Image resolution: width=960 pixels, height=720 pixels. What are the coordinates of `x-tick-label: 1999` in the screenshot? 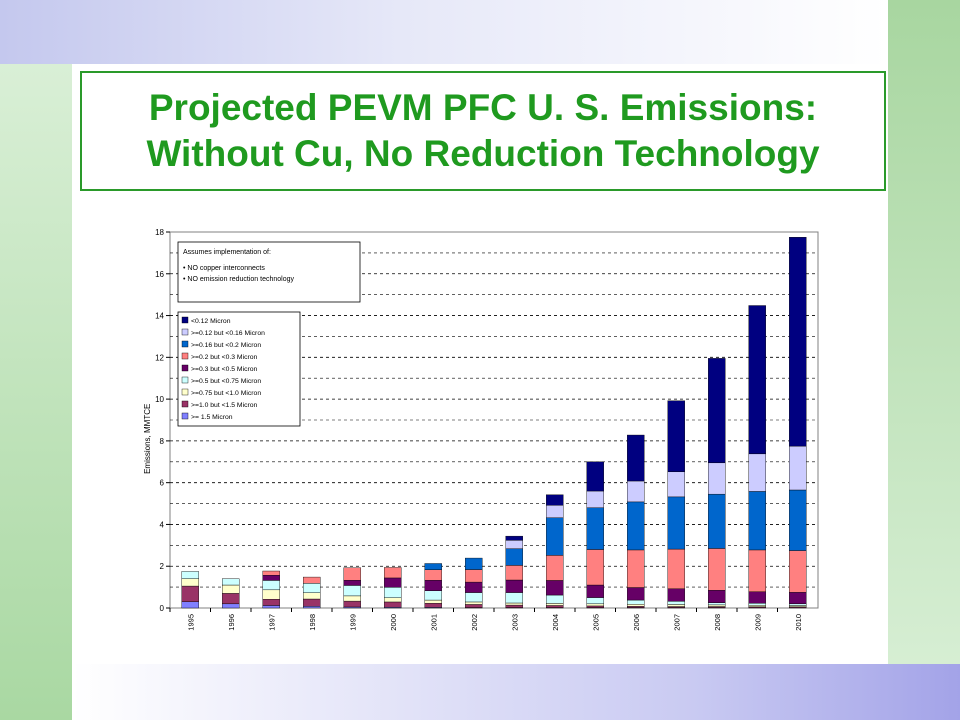 It's located at (352, 622).